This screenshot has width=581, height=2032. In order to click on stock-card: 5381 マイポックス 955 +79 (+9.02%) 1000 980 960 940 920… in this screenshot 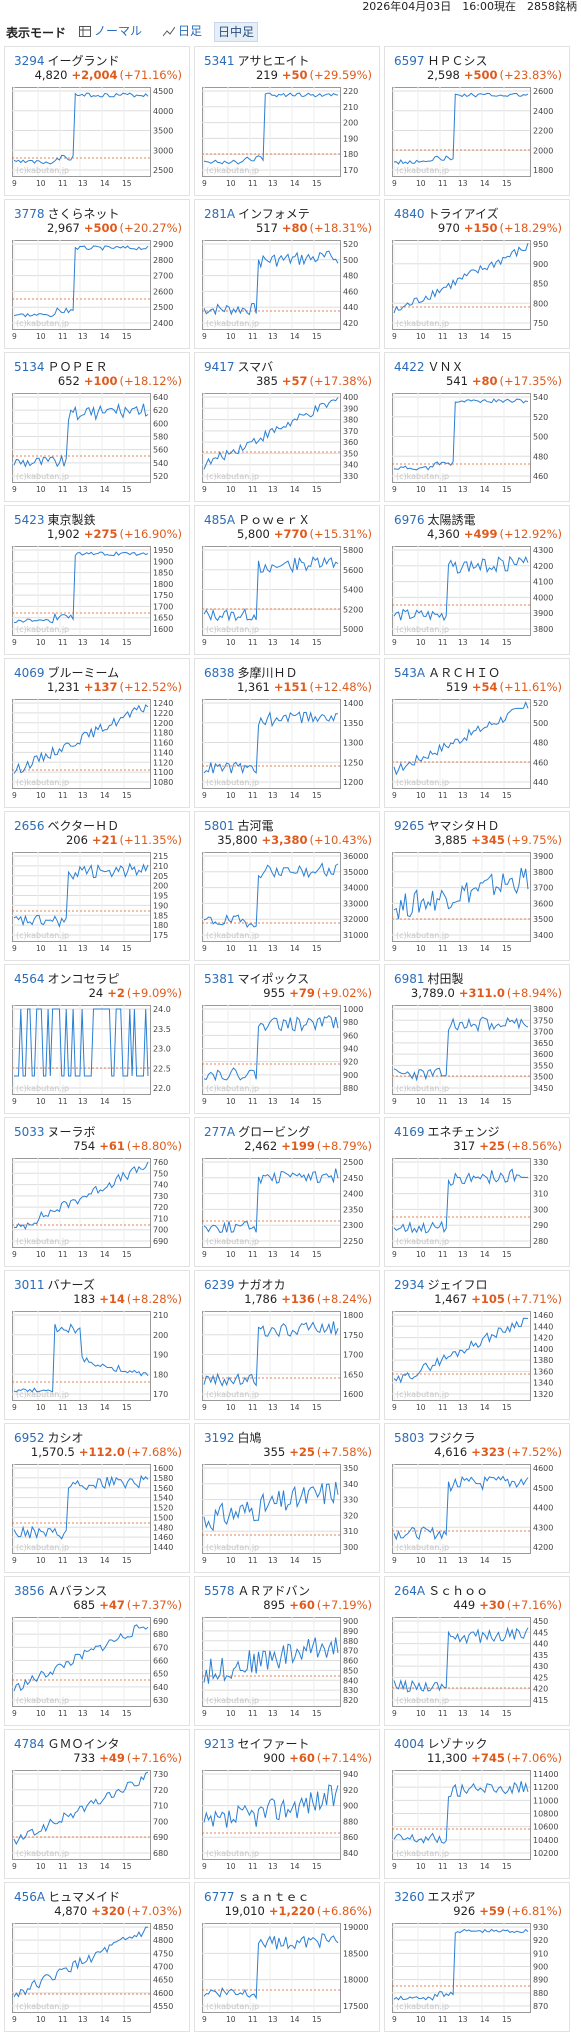, I will do `click(287, 1039)`.